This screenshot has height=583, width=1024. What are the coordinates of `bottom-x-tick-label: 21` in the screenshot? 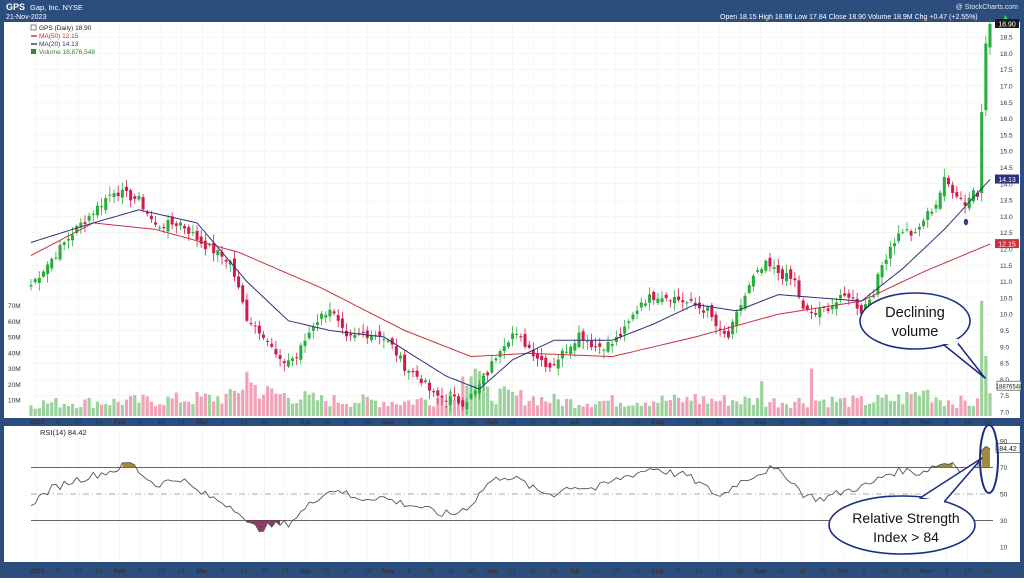 It's located at (182, 571).